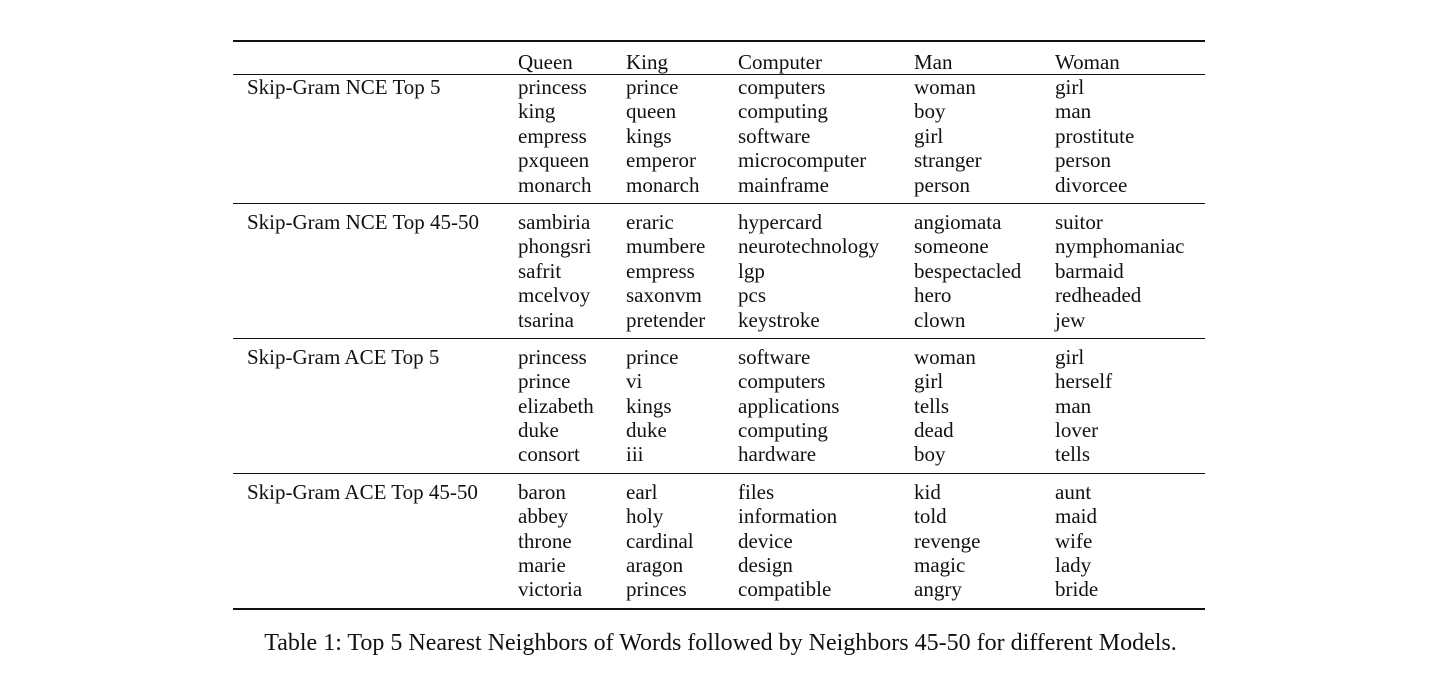 This screenshot has width=1439, height=674. What do you see at coordinates (556, 405) in the screenshot?
I see `neighbor-word: elizabeth` at bounding box center [556, 405].